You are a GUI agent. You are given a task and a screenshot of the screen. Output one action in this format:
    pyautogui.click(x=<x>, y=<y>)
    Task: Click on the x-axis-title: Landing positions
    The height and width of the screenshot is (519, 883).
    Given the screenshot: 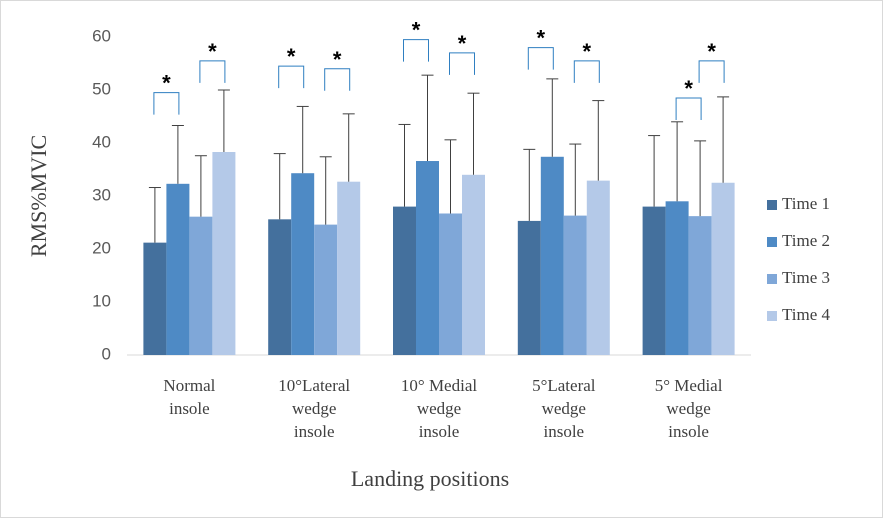 What is the action you would take?
    pyautogui.click(x=430, y=478)
    